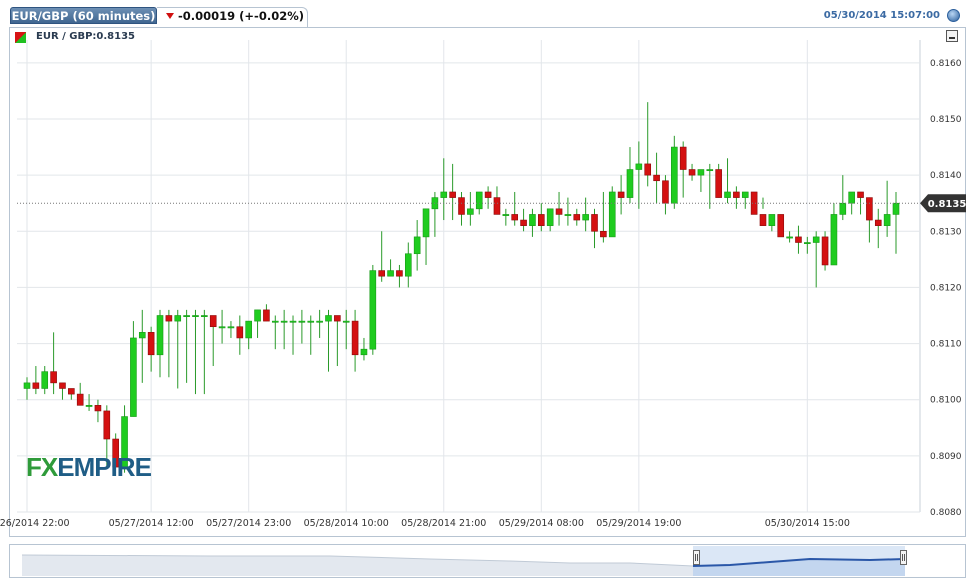 Image resolution: width=976 pixels, height=585 pixels. Describe the element at coordinates (946, 457) in the screenshot. I see `y-tick-label: 0.8090` at that location.